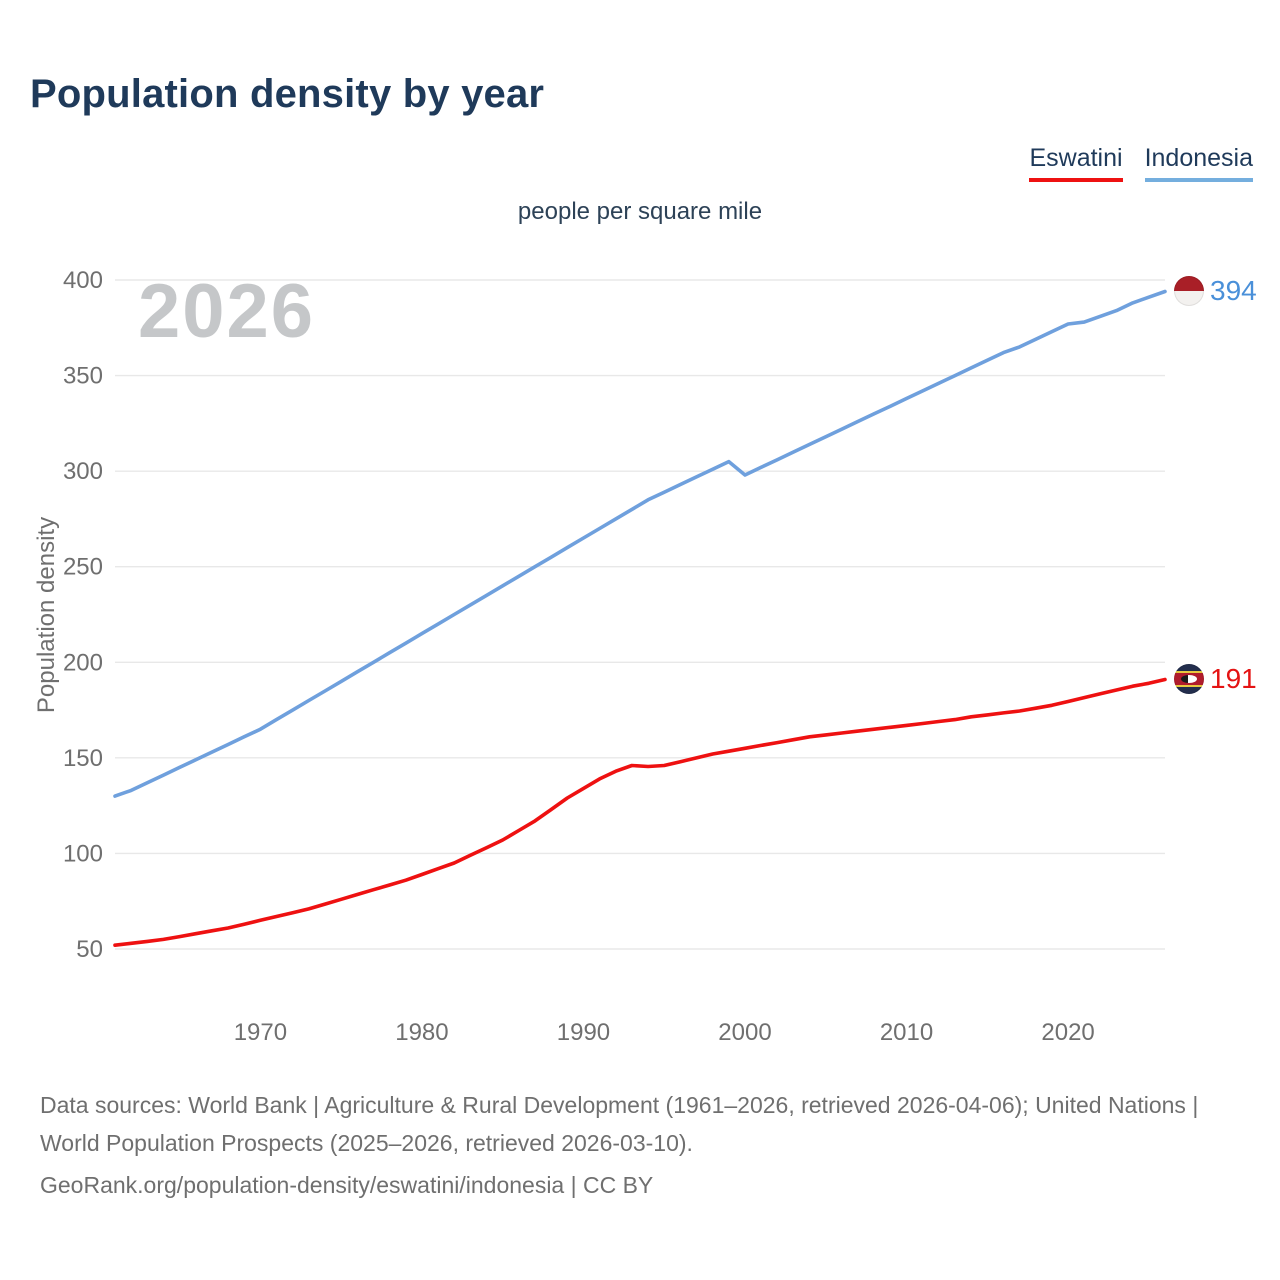  I want to click on x-tick-label-2020: 2020, so click(1067, 1032).